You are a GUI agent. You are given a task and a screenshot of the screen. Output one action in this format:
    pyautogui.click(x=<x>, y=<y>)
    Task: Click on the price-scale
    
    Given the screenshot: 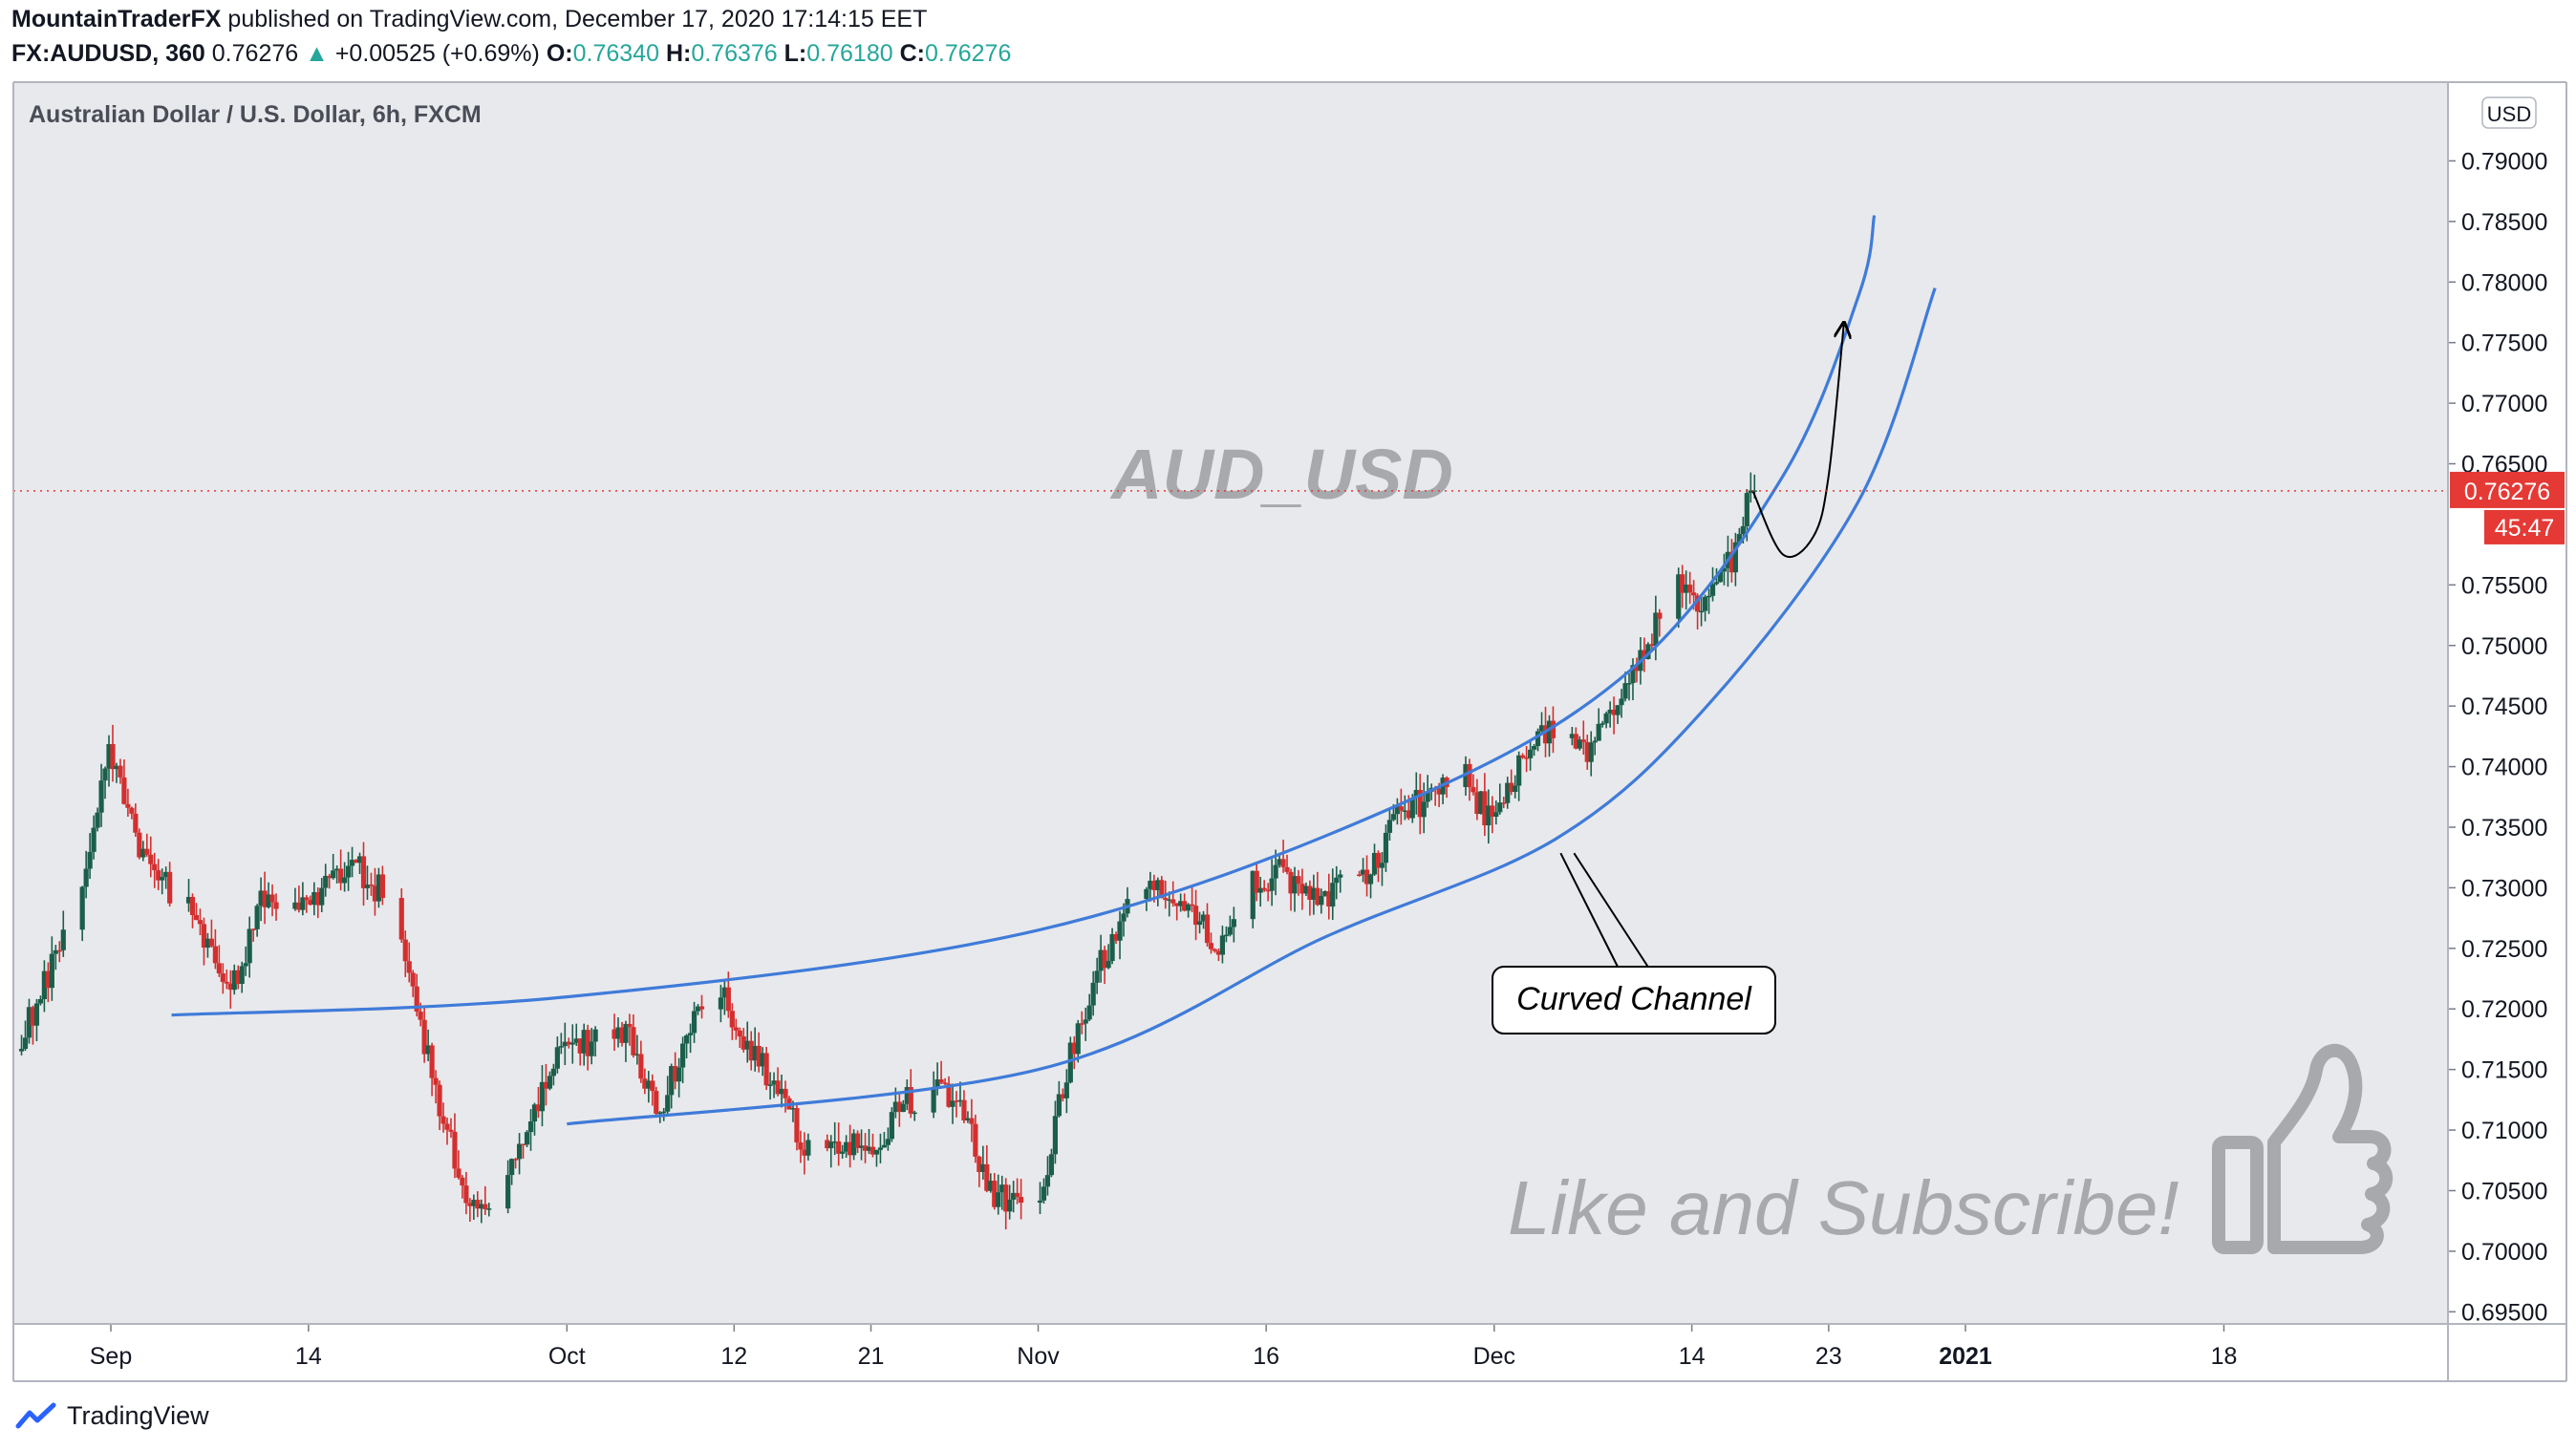 What is the action you would take?
    pyautogui.click(x=2507, y=703)
    